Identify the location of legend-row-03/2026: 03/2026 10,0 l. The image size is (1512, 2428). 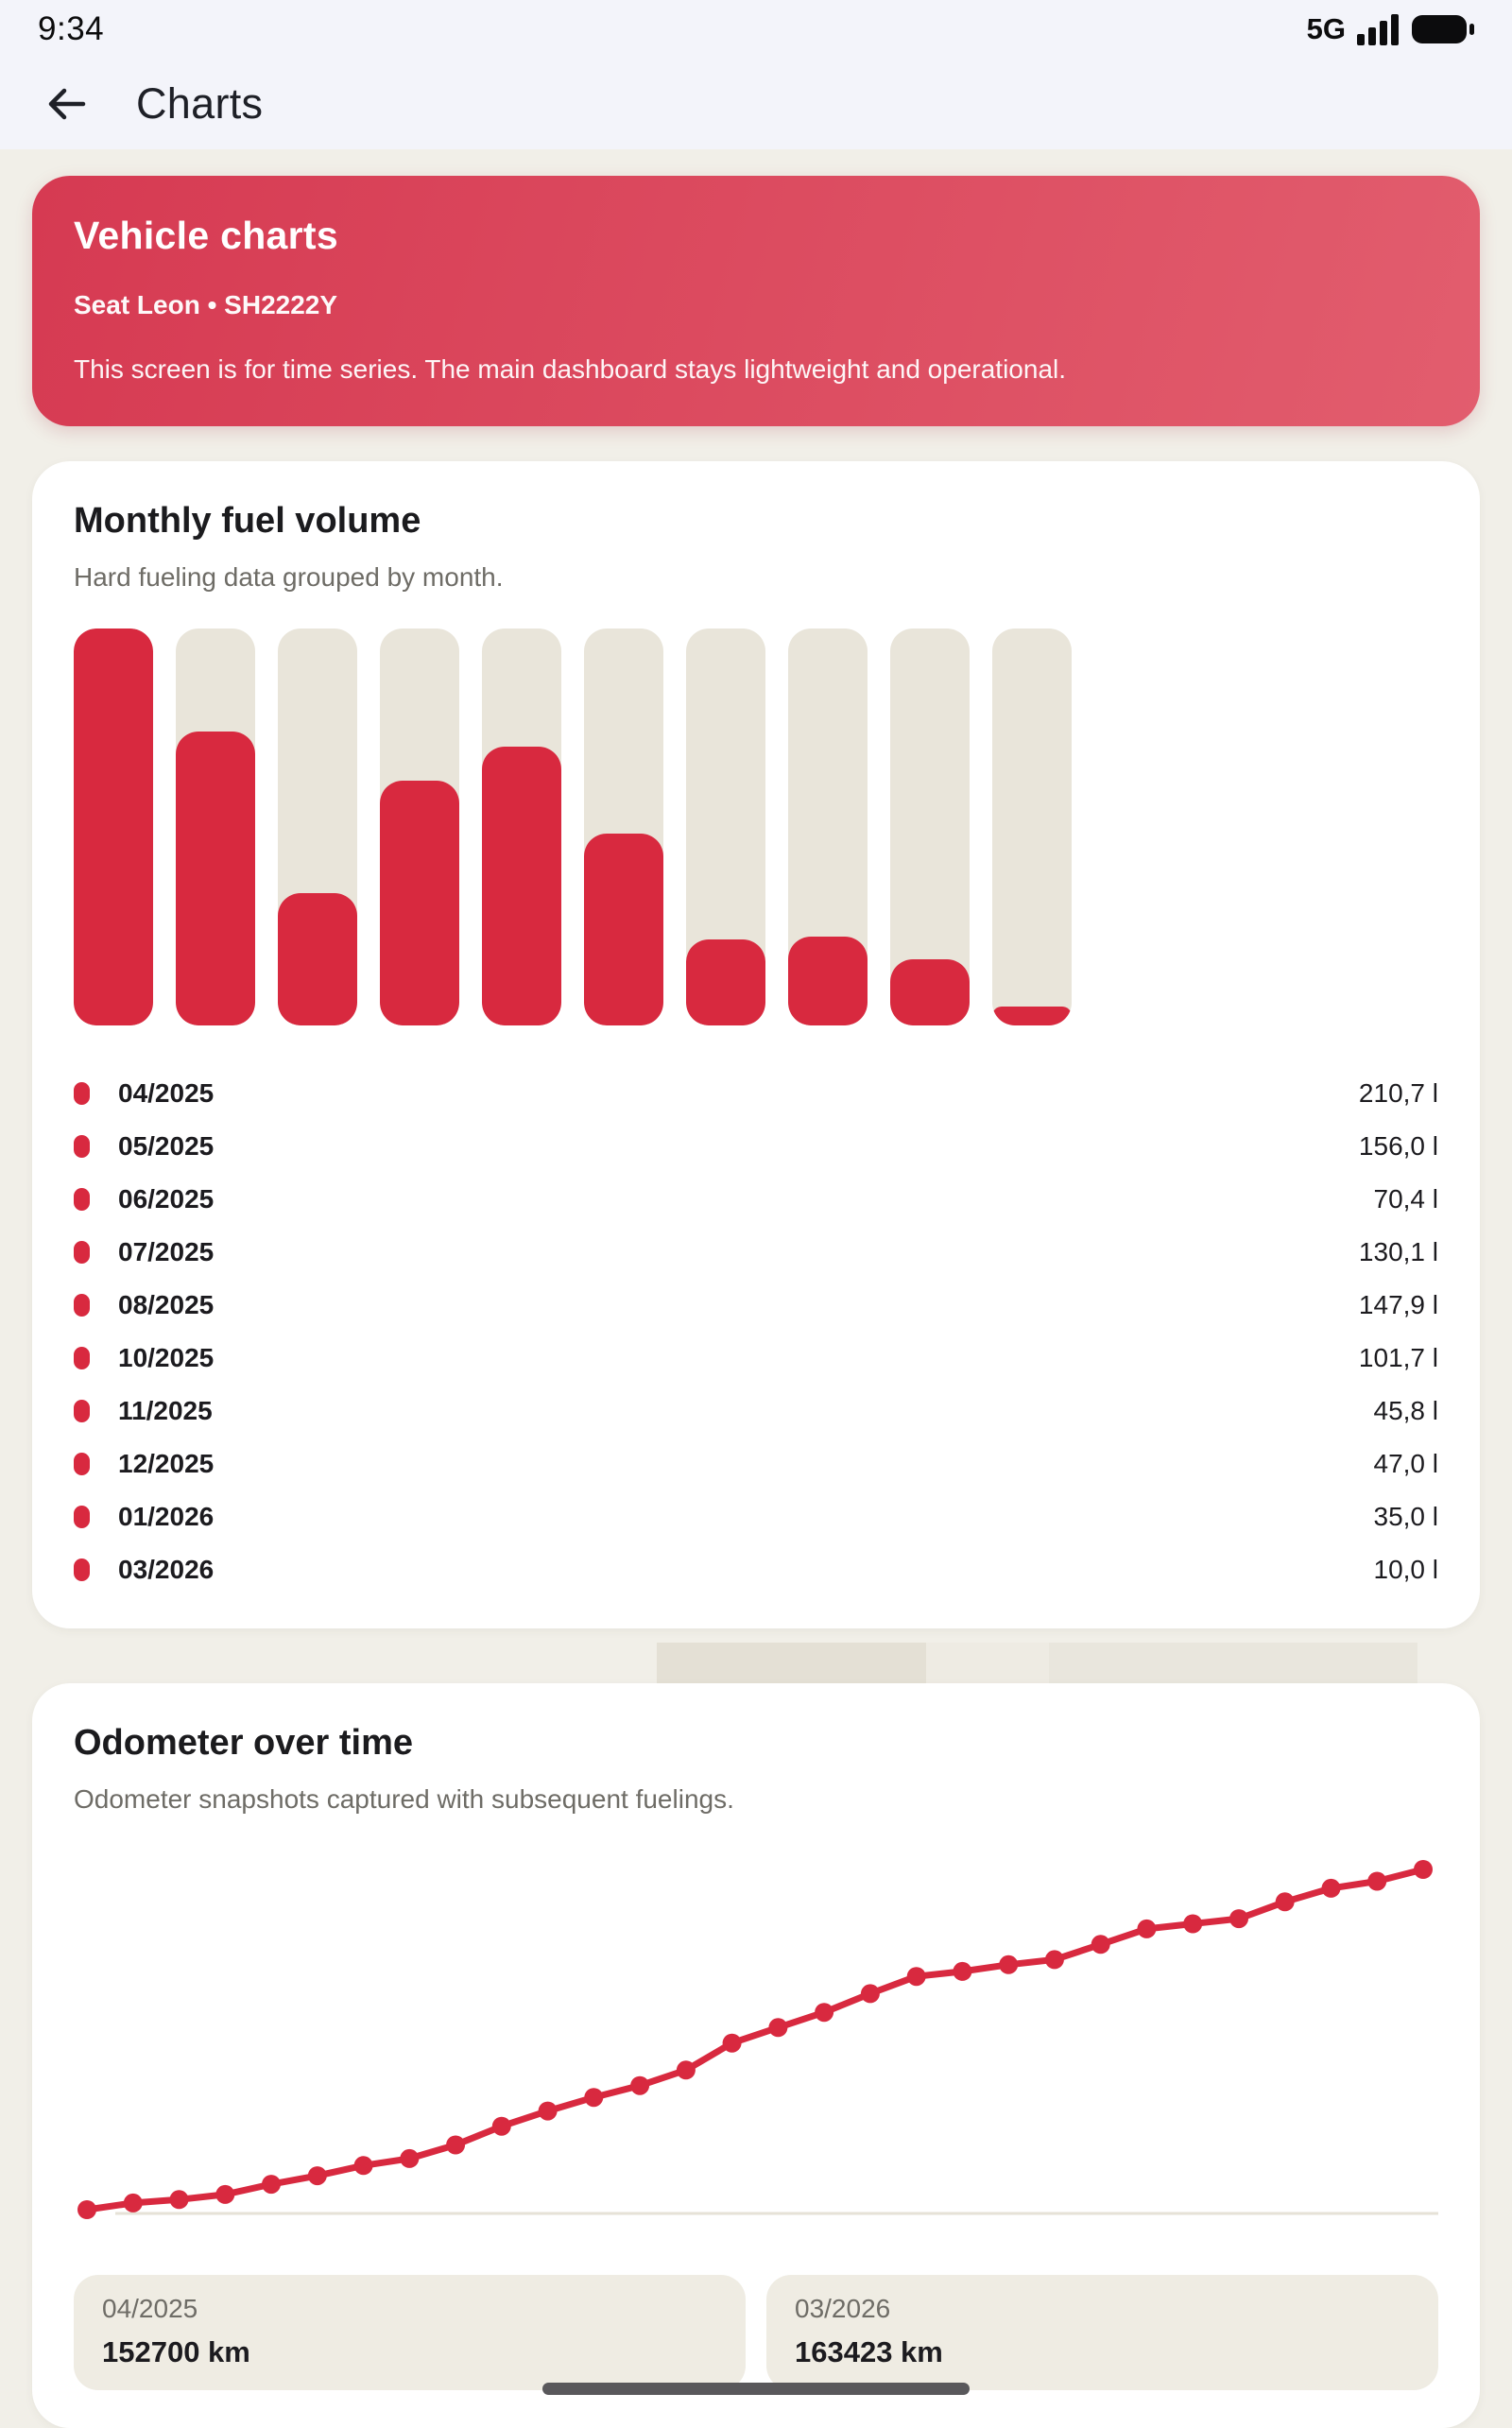
(756, 1569).